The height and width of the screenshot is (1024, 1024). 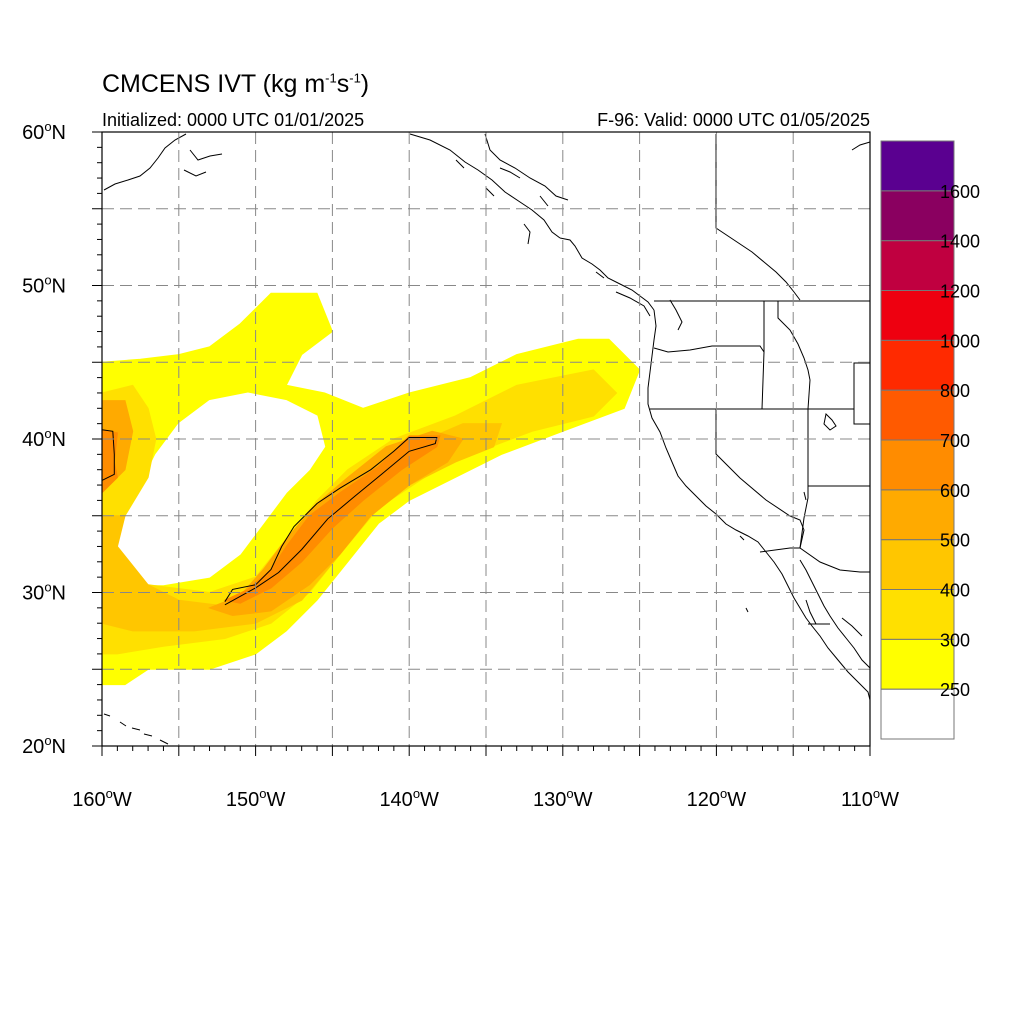 What do you see at coordinates (343, 84) in the screenshot?
I see `title-mid: s` at bounding box center [343, 84].